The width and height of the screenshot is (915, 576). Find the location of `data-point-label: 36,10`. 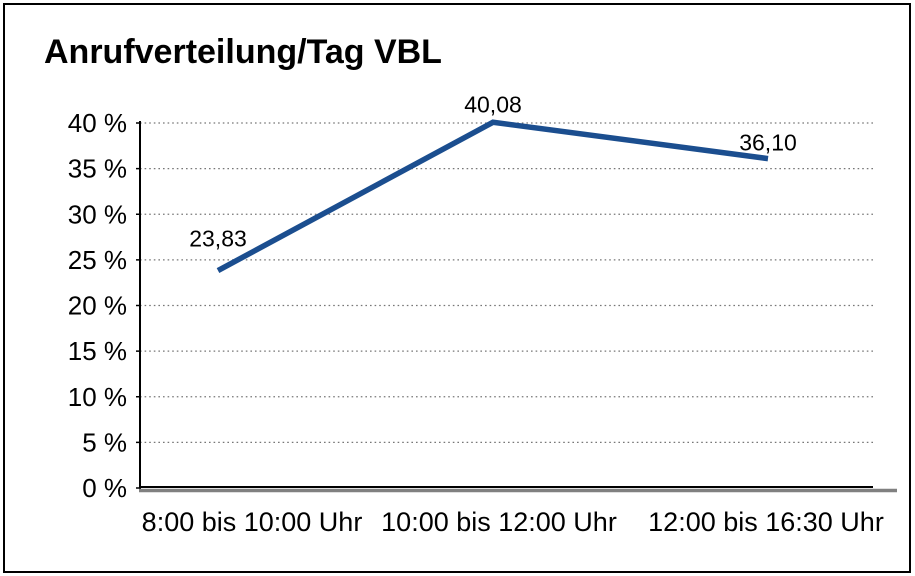

data-point-label: 36,10 is located at coordinates (768, 143).